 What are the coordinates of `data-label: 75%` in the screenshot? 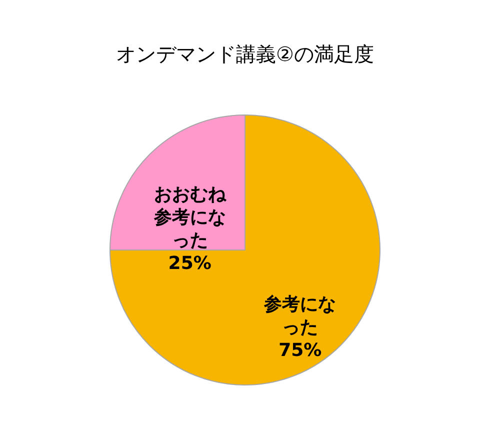 It's located at (300, 351).